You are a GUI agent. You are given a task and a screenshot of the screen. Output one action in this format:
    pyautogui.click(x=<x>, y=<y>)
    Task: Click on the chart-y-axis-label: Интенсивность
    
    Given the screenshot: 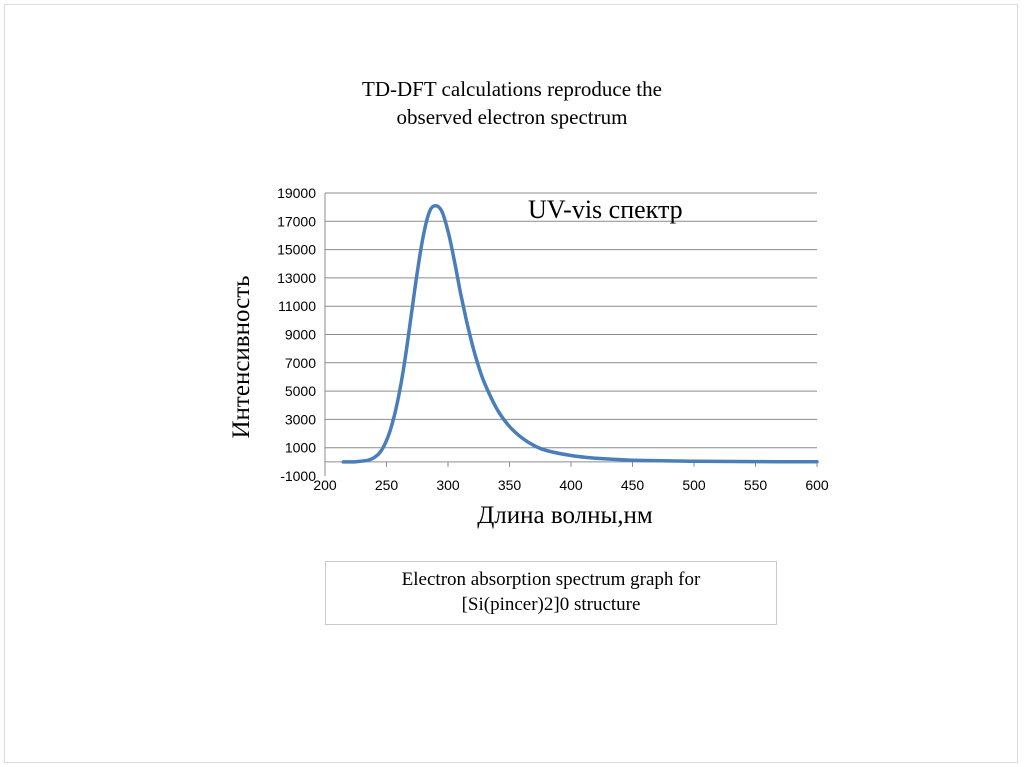 What is the action you would take?
    pyautogui.click(x=241, y=356)
    